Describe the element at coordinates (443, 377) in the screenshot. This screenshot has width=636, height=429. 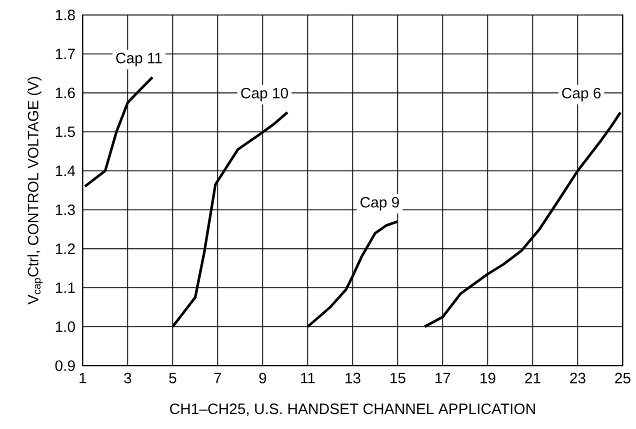
I see `x-tick-label: 17` at that location.